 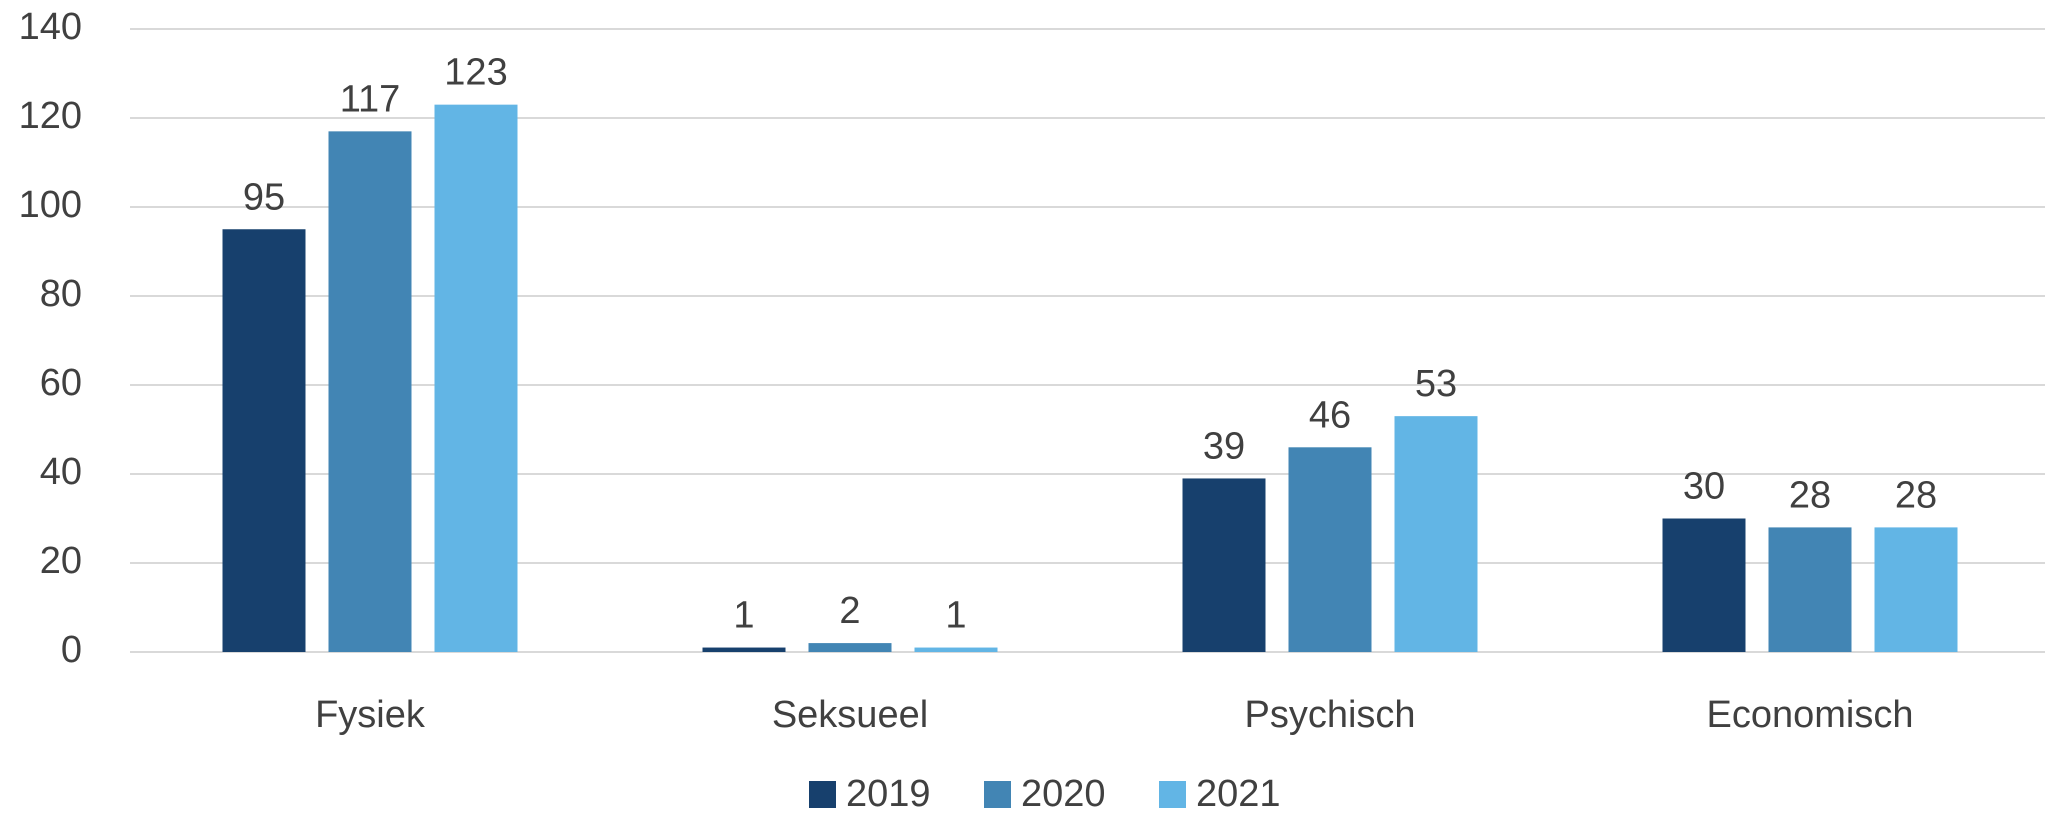 I want to click on x-tick-label: Psychisch, so click(x=1329, y=715).